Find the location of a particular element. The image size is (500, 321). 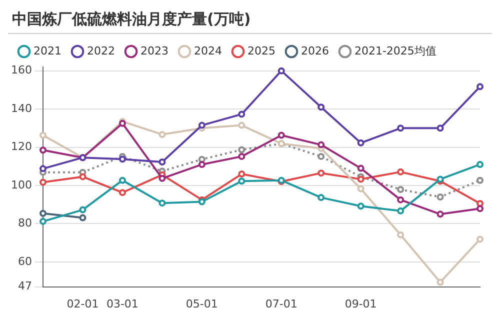

x-tick-label: 05-01 is located at coordinates (202, 303).